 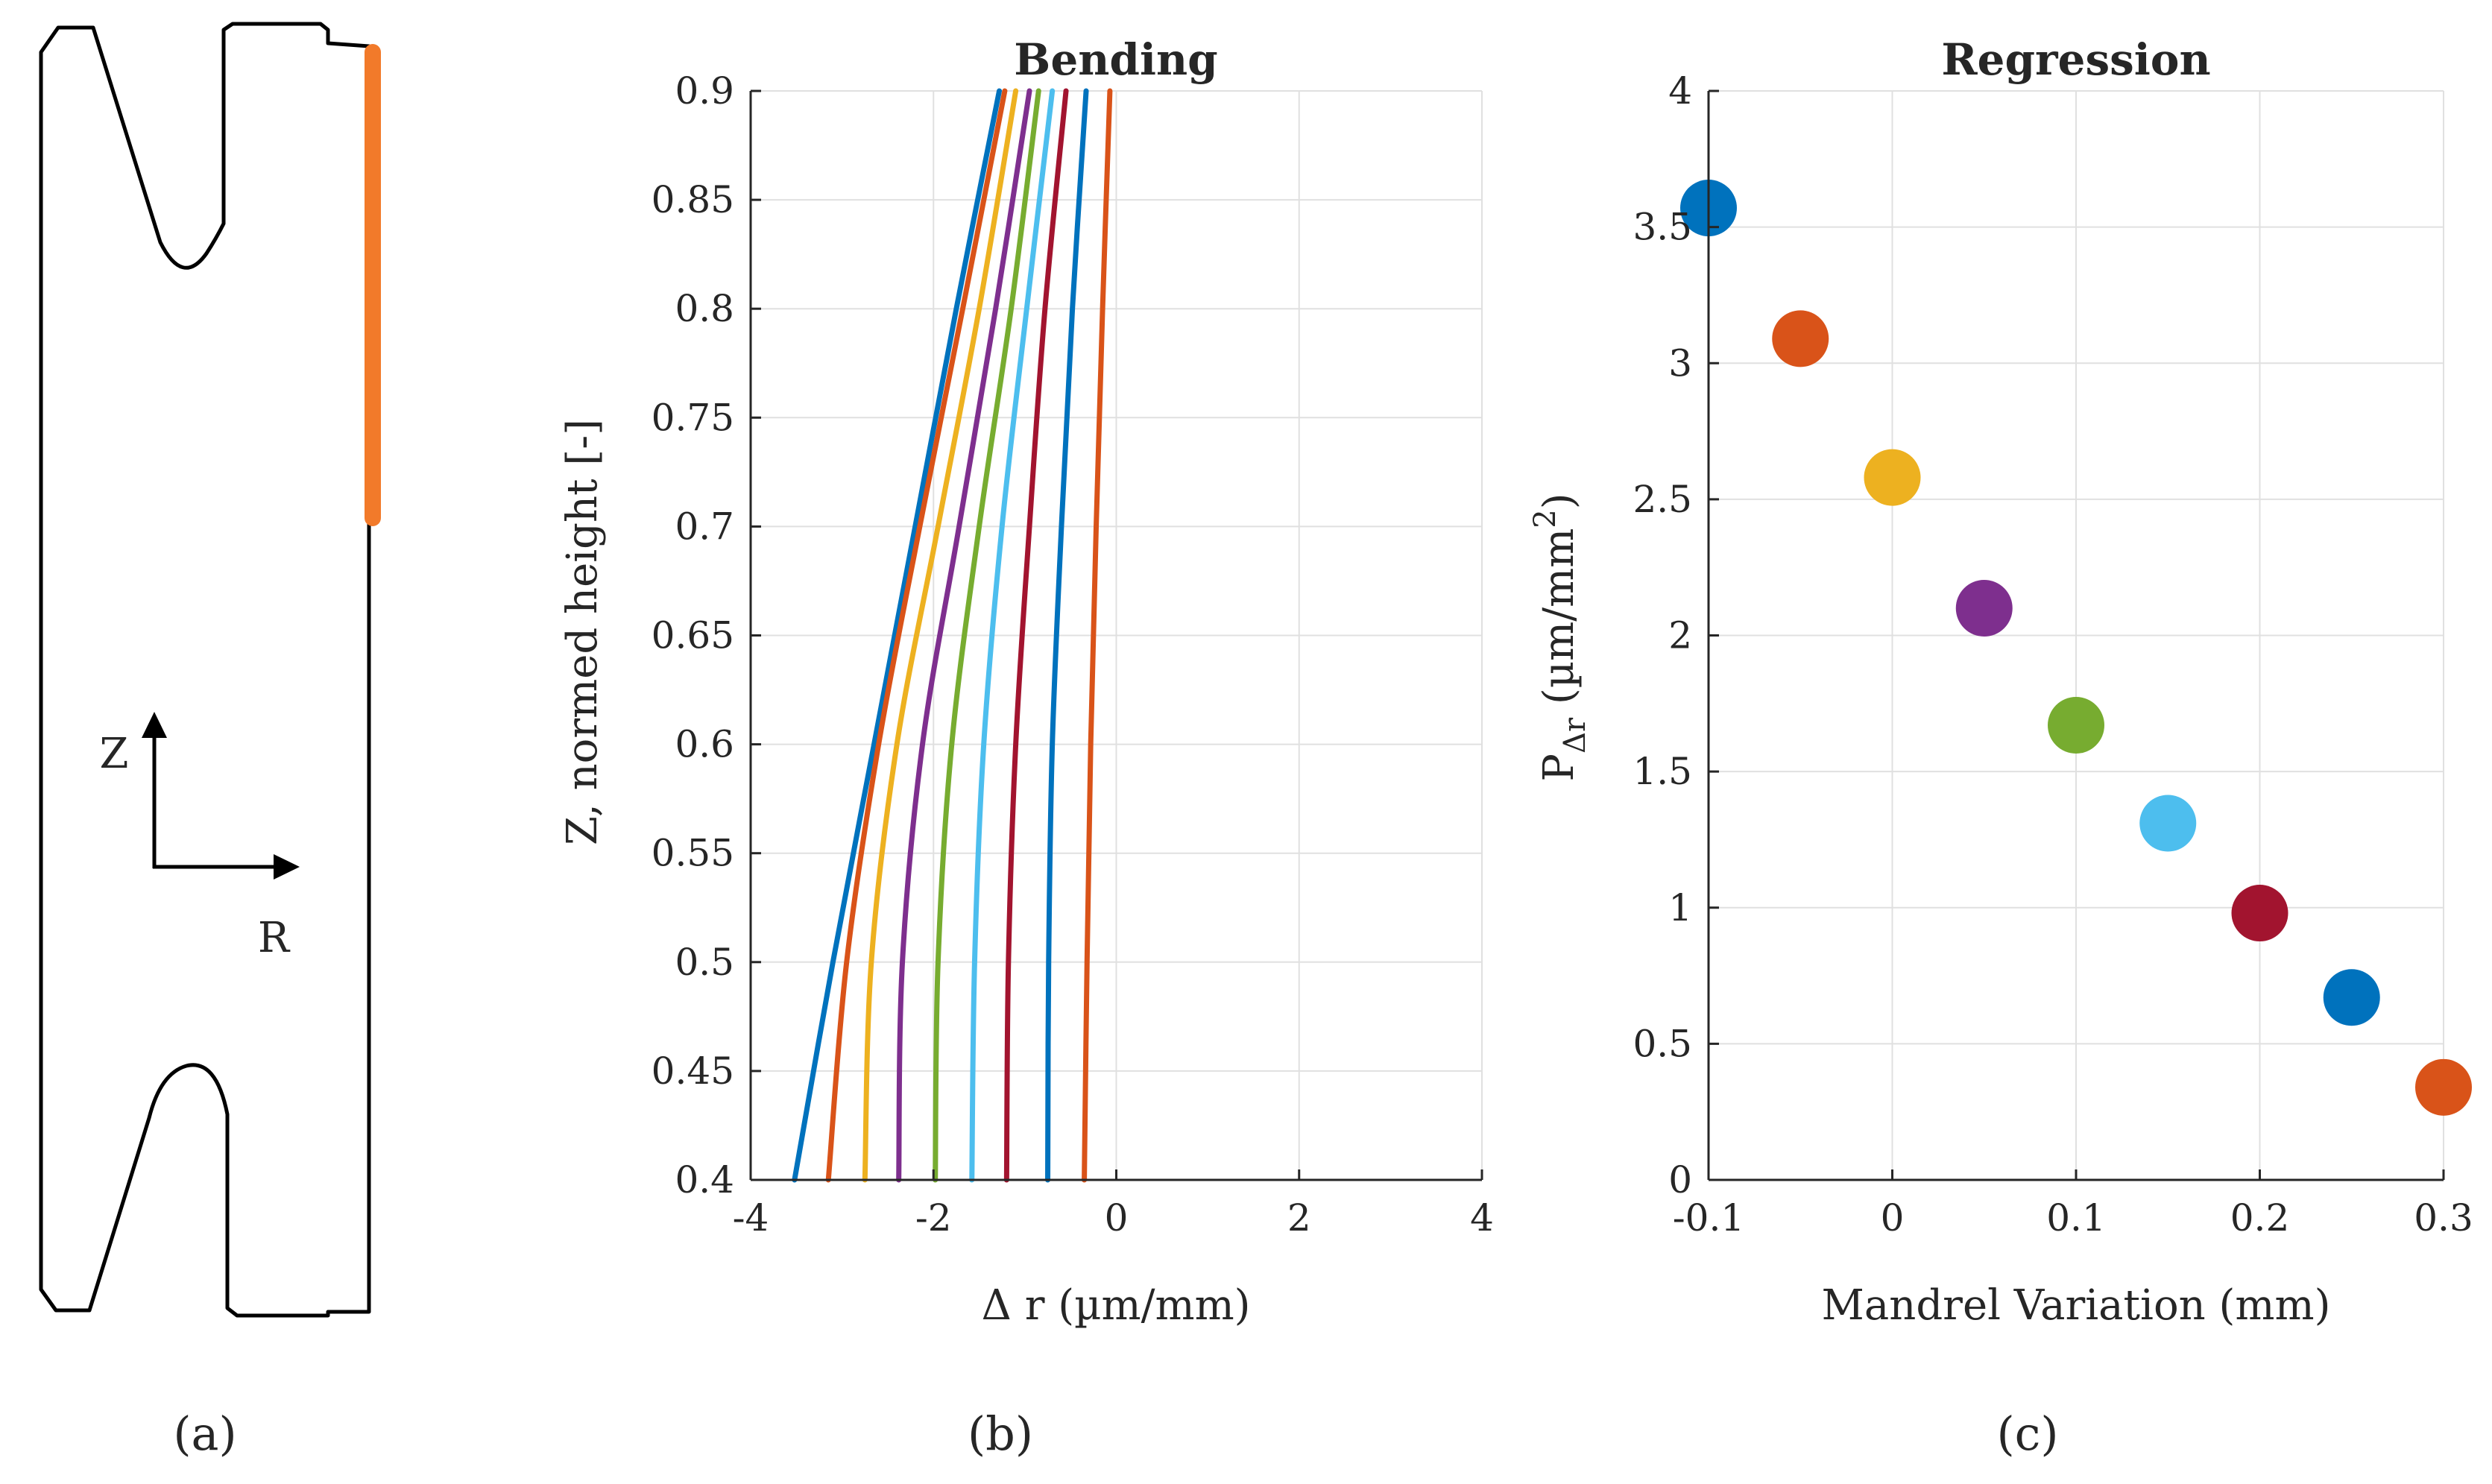 I want to click on bending-y-tick-label: 0.65, so click(x=693, y=635).